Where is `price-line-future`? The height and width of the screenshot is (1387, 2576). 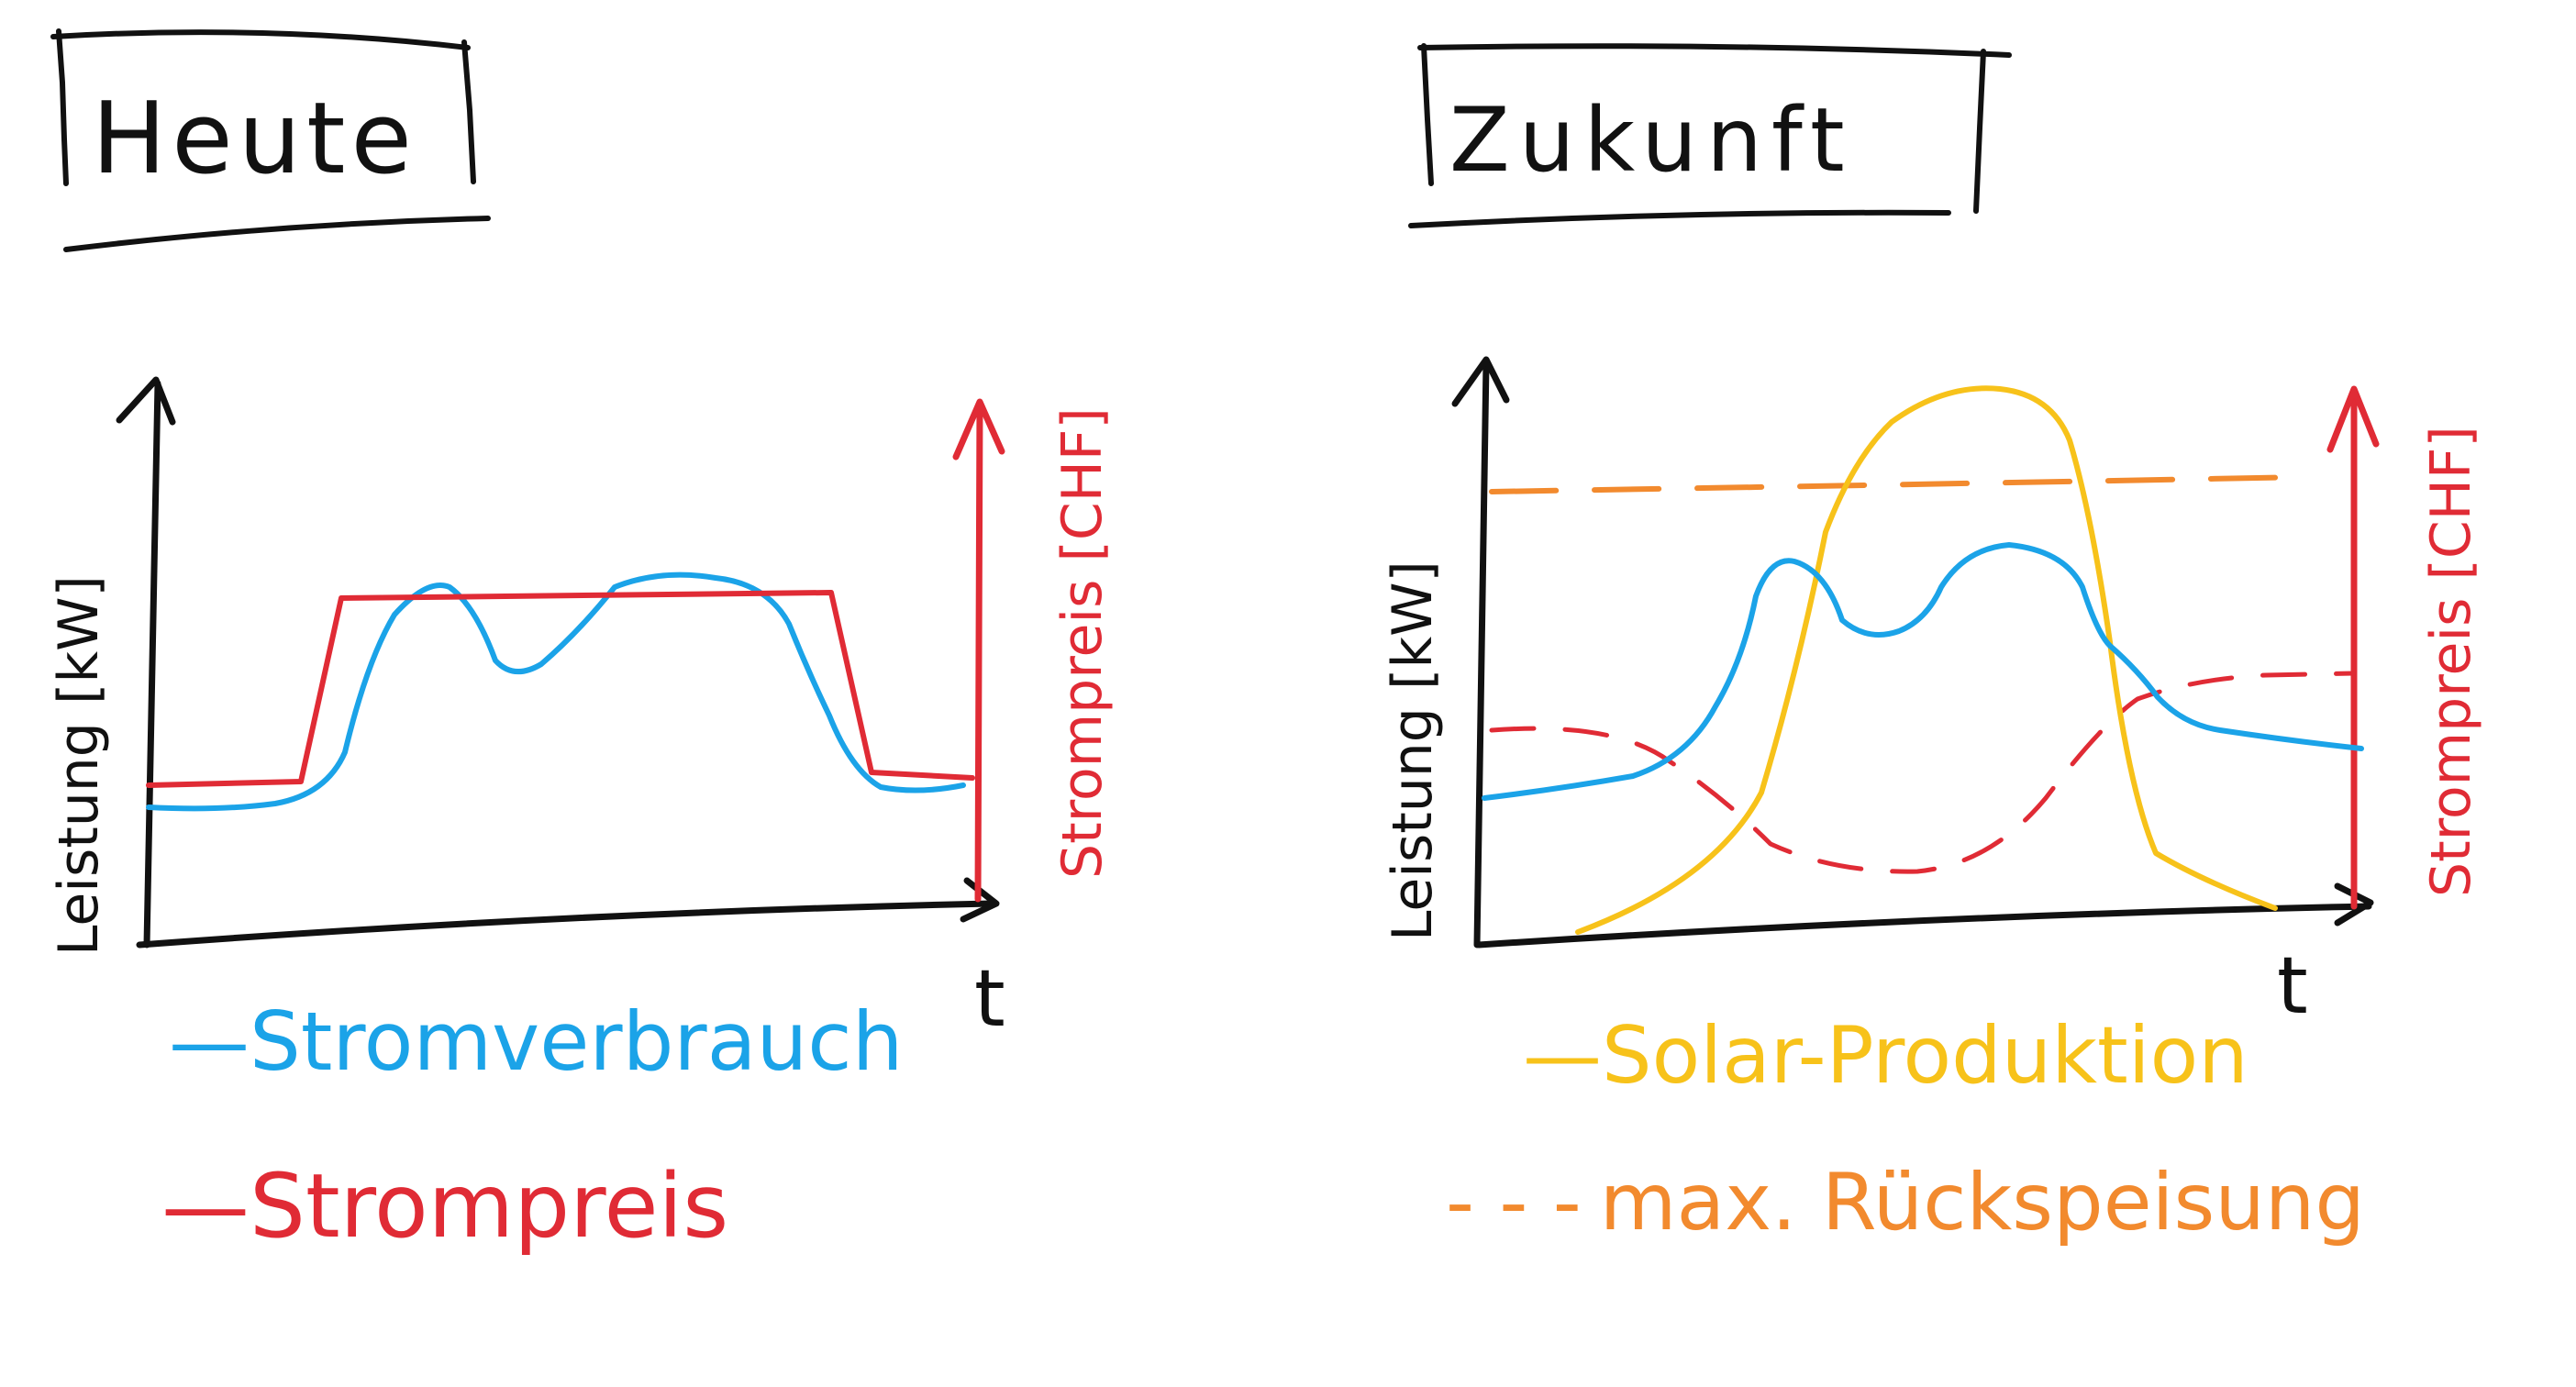 price-line-future is located at coordinates (1923, 772).